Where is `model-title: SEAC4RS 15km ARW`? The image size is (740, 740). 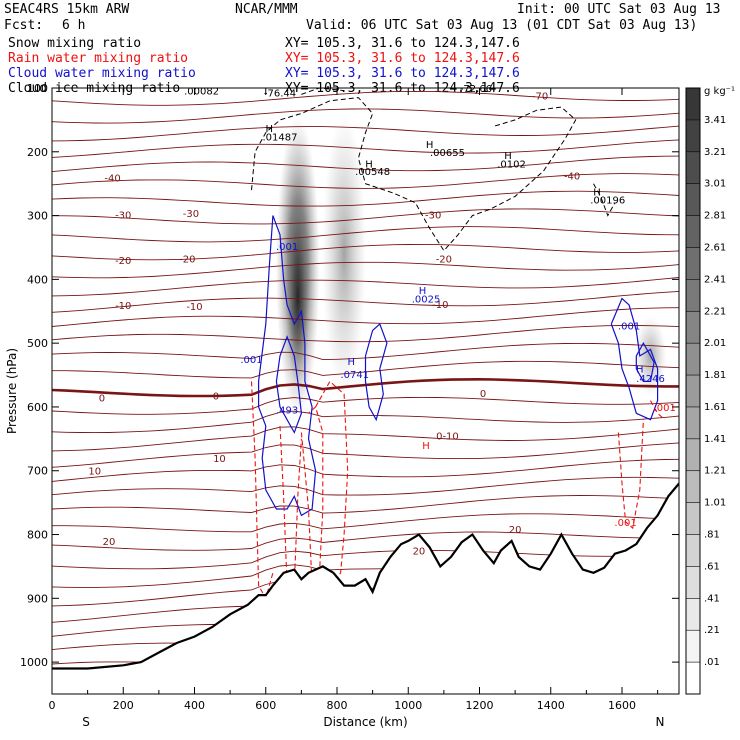 model-title: SEAC4RS 15km ARW is located at coordinates (67, 9).